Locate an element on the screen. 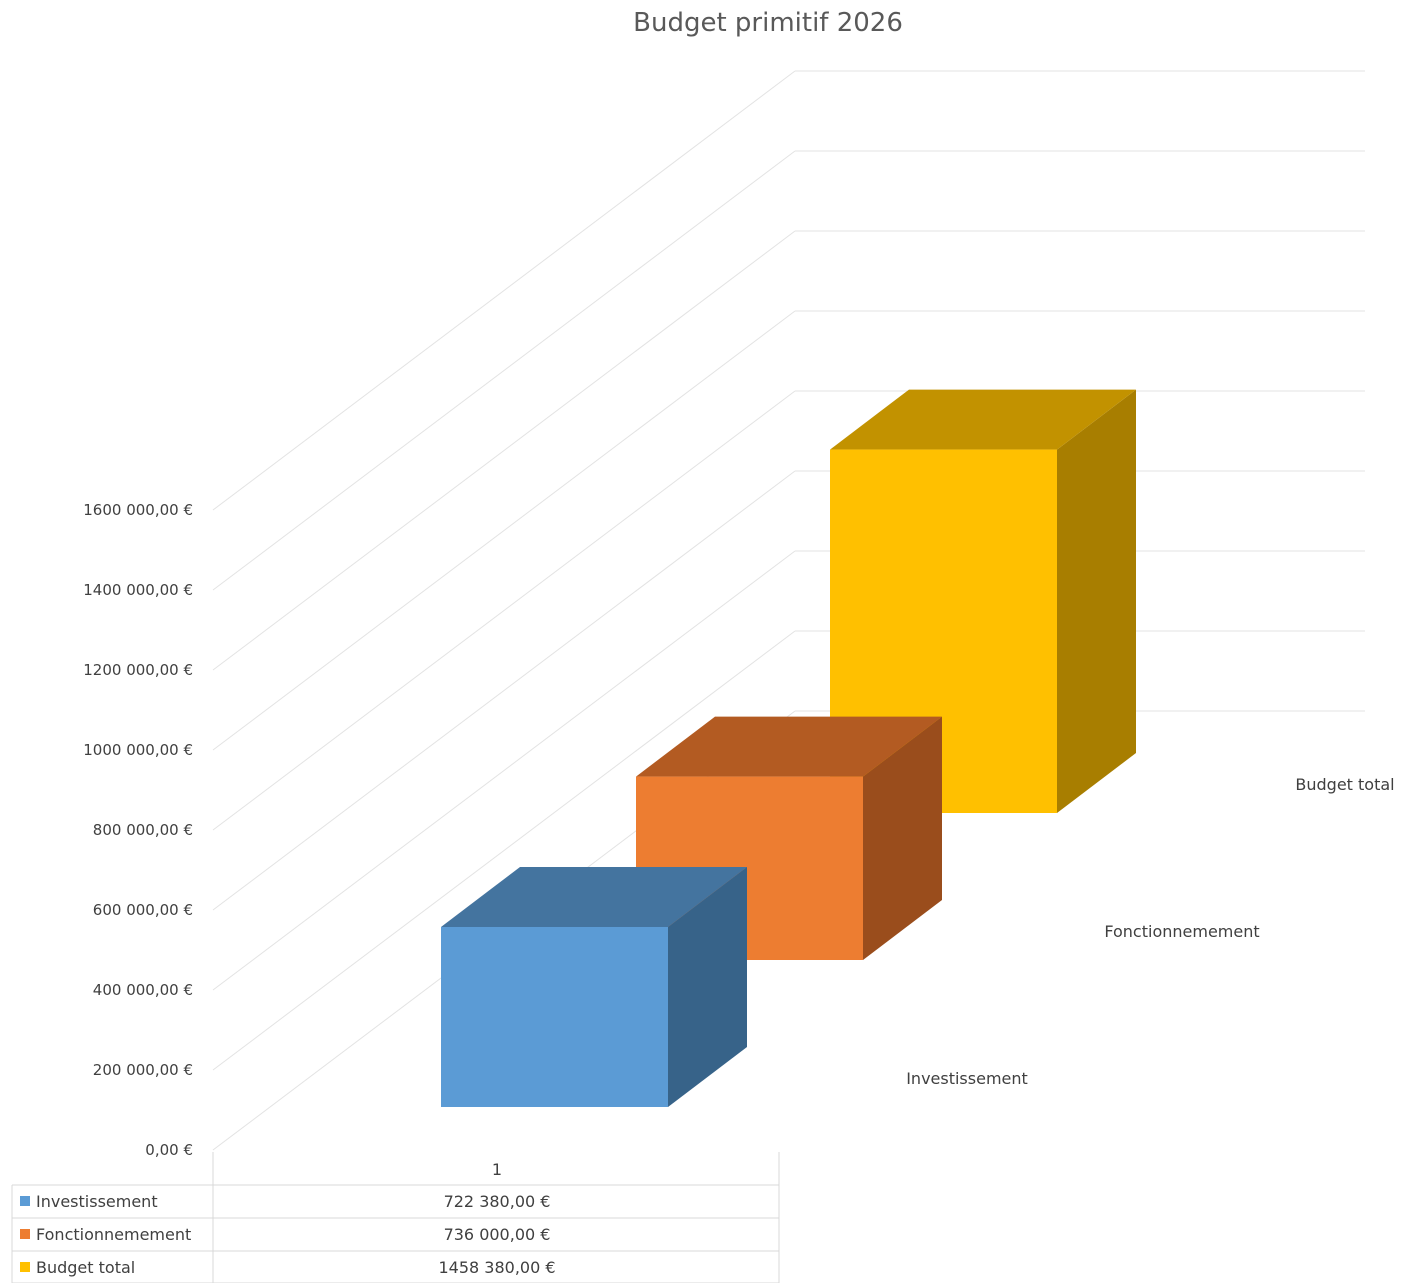 This screenshot has height=1287, width=1407. series-axis-label: Budget total is located at coordinates (1344, 784).